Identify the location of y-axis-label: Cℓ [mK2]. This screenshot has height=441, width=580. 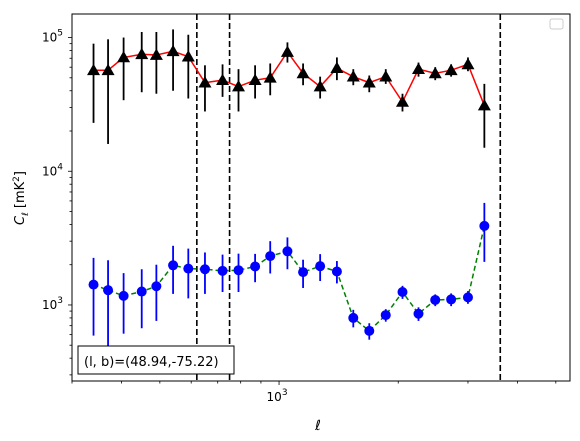
(21, 198).